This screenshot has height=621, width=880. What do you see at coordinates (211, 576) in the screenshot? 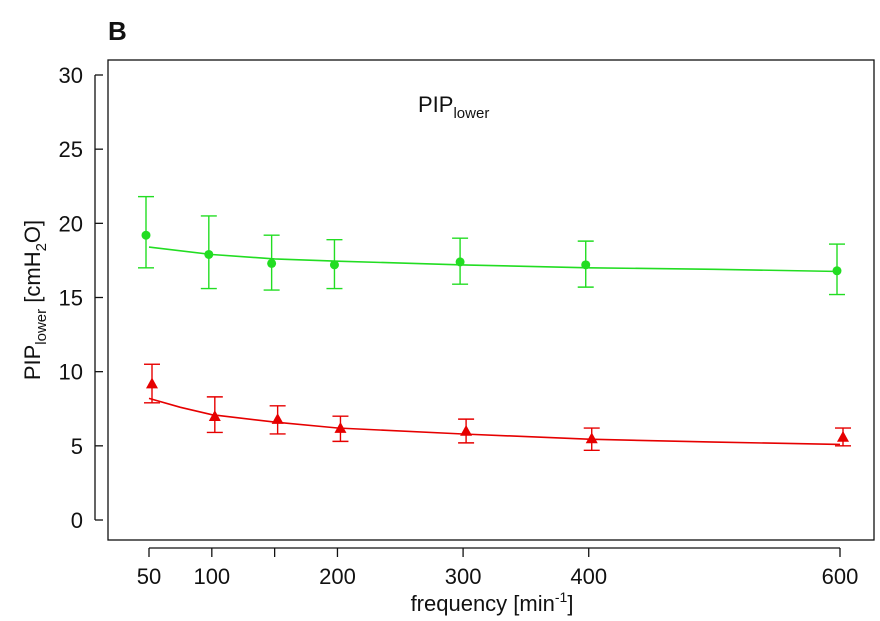
I see `x-tick-label: 100` at bounding box center [211, 576].